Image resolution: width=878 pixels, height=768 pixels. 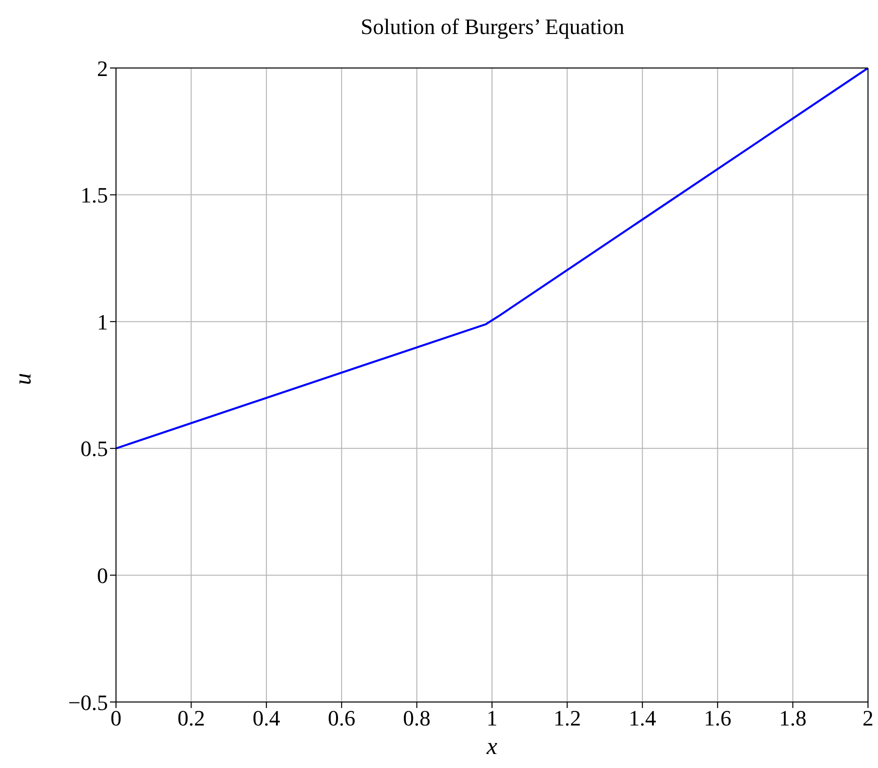 I want to click on x-tick-label: 1.6, so click(x=718, y=718).